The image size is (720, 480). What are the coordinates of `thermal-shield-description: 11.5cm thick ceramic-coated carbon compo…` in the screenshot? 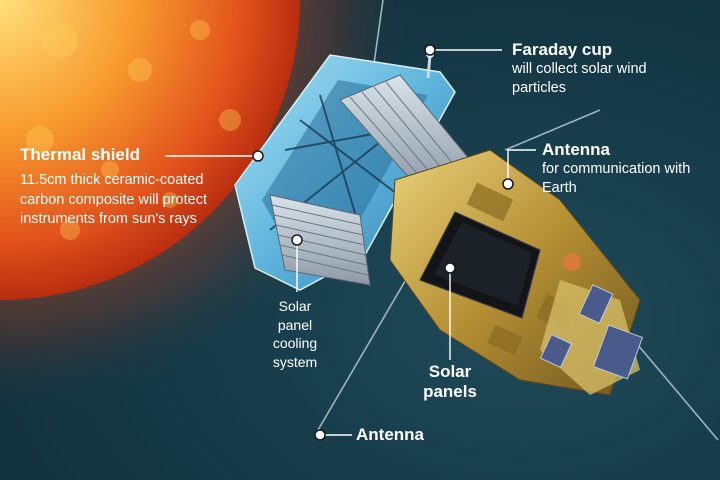 It's located at (113, 199).